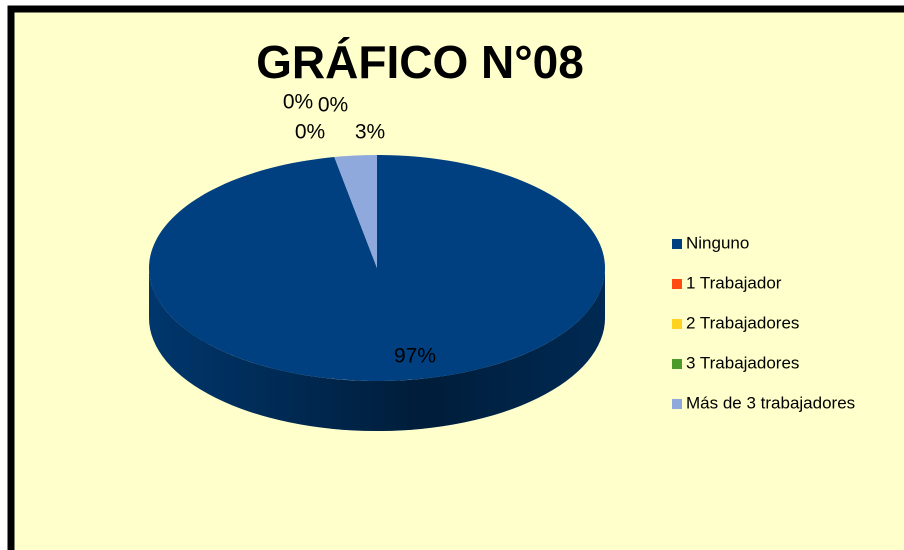  Describe the element at coordinates (742, 322) in the screenshot. I see `legend-label: 2 Trabajadores` at that location.